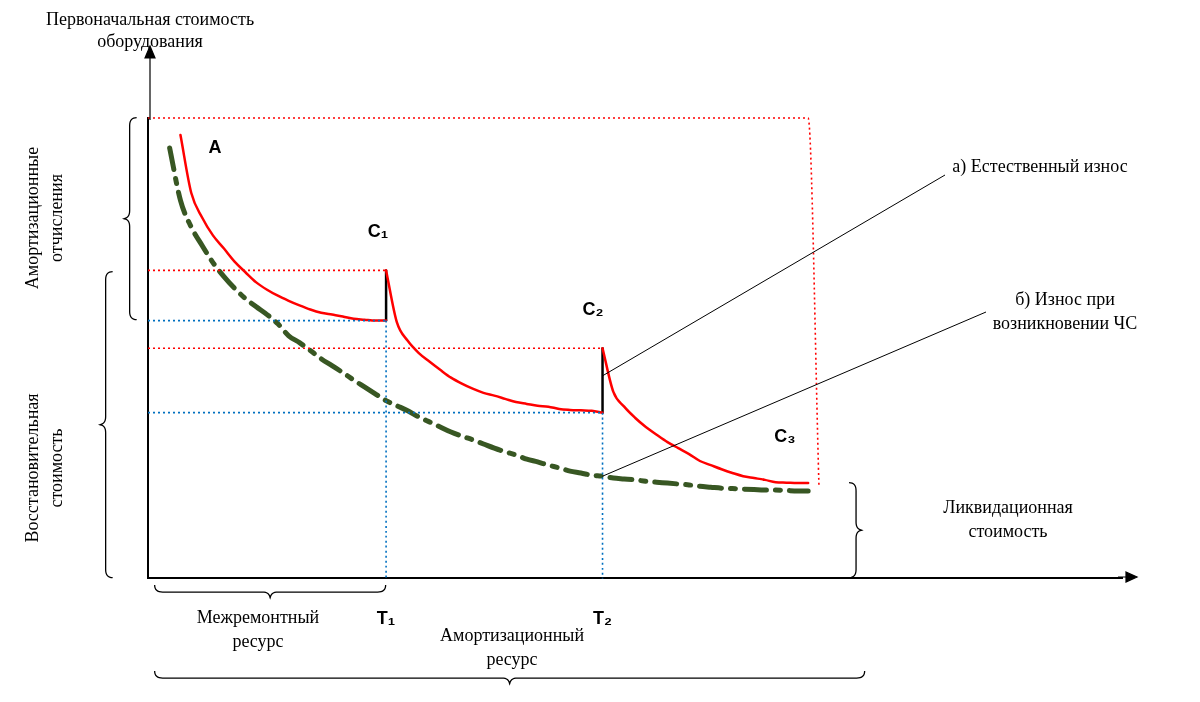  Describe the element at coordinates (512, 646) in the screenshot. I see `text: Амортизационный ресурс` at that location.